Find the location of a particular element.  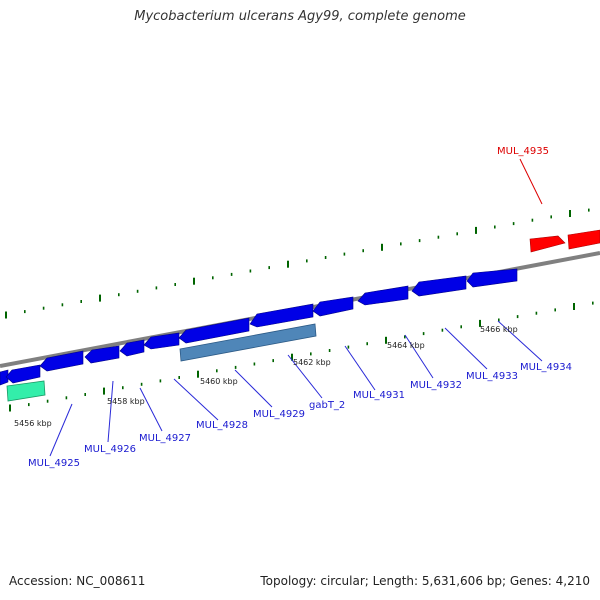

gene-arrow-mul-4931-b is located at coordinates (383, 295).